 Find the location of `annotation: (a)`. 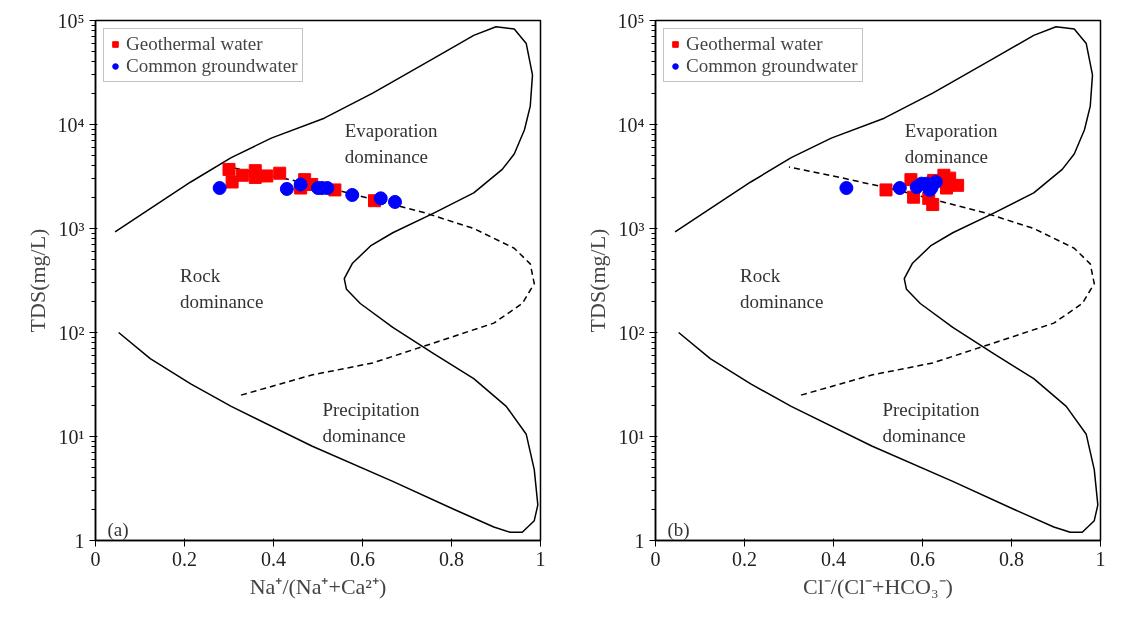

annotation: (a) is located at coordinates (118, 530).